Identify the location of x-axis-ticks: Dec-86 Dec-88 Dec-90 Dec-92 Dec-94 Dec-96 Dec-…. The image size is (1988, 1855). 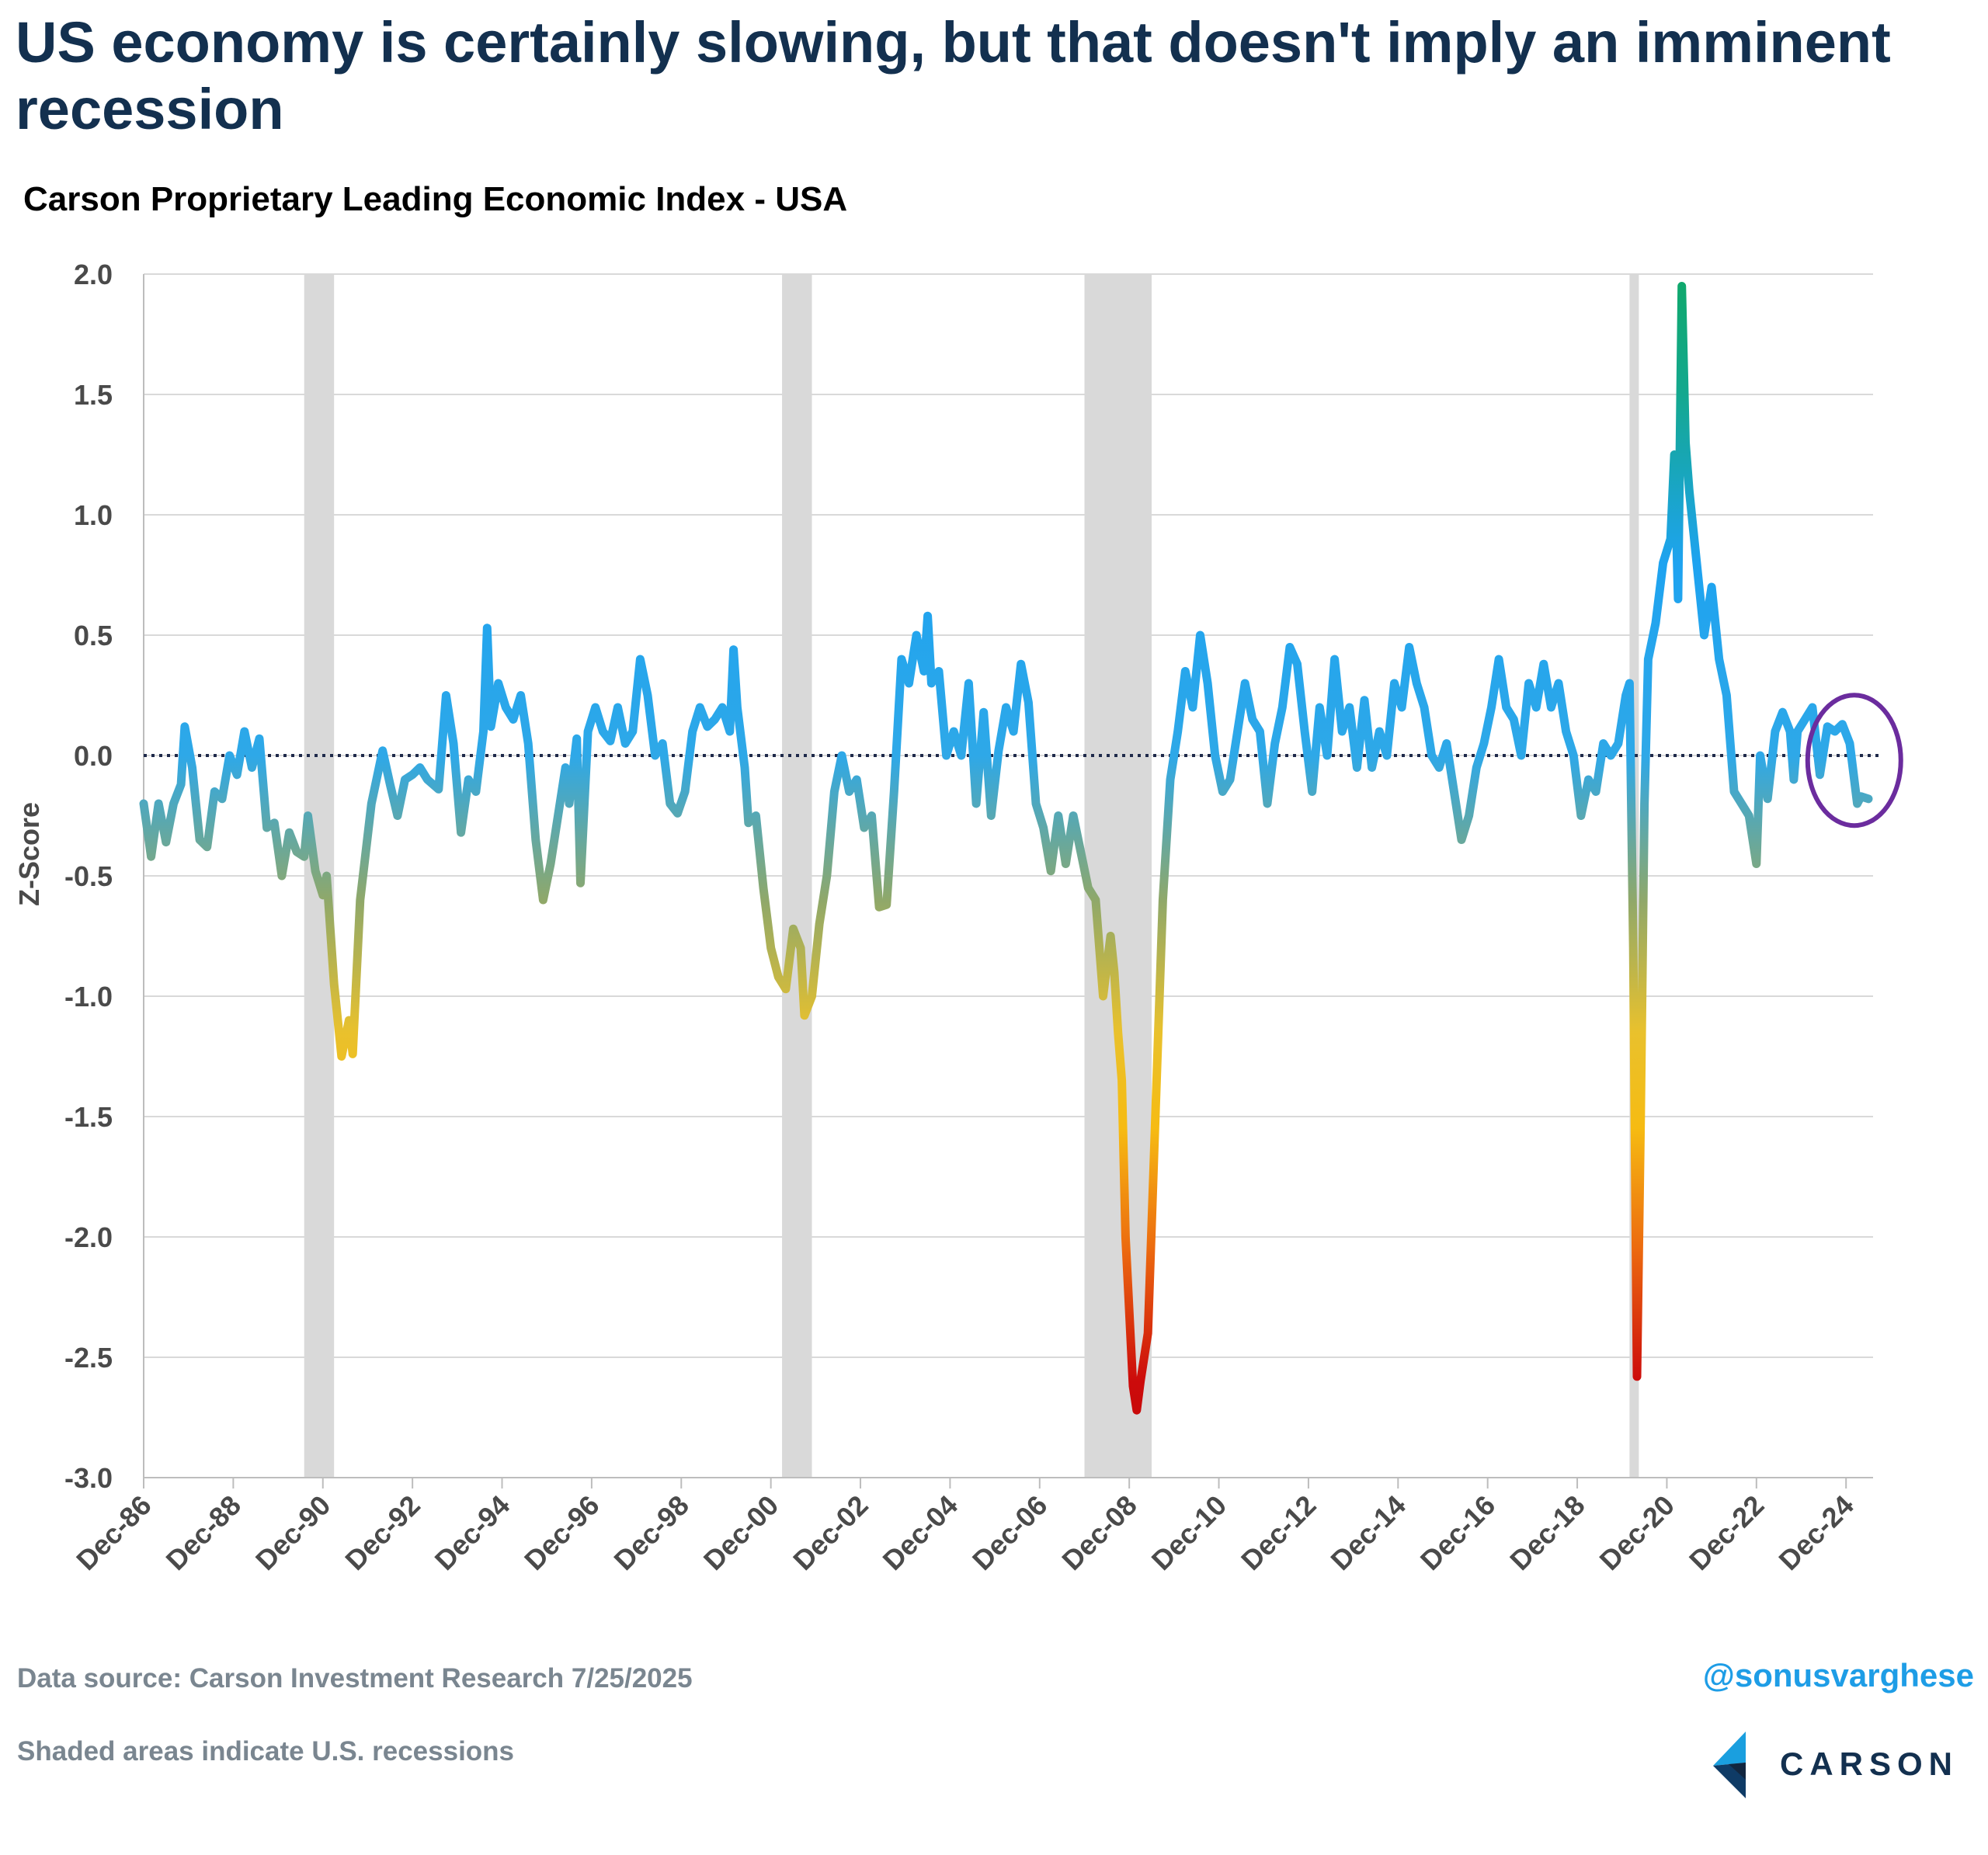
(965, 1527).